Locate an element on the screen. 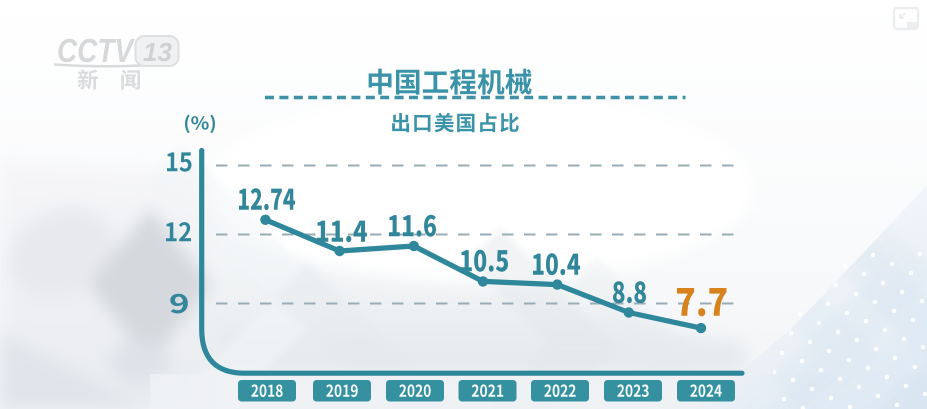 Image resolution: width=927 pixels, height=409 pixels. svg-text: 13 is located at coordinates (158, 52).